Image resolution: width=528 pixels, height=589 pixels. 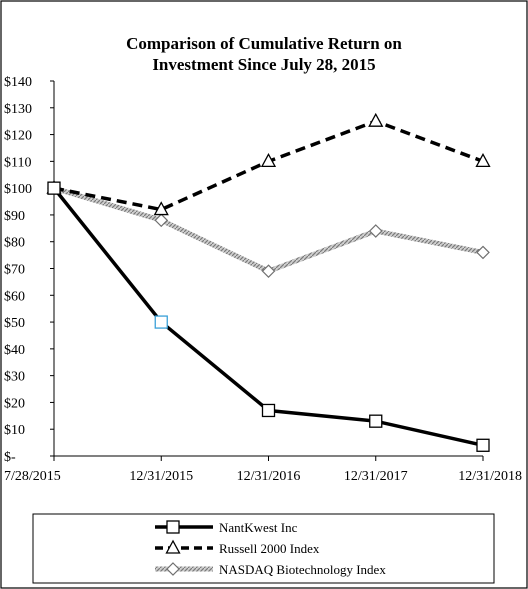 I want to click on y-tick-label: $110, so click(x=17, y=162).